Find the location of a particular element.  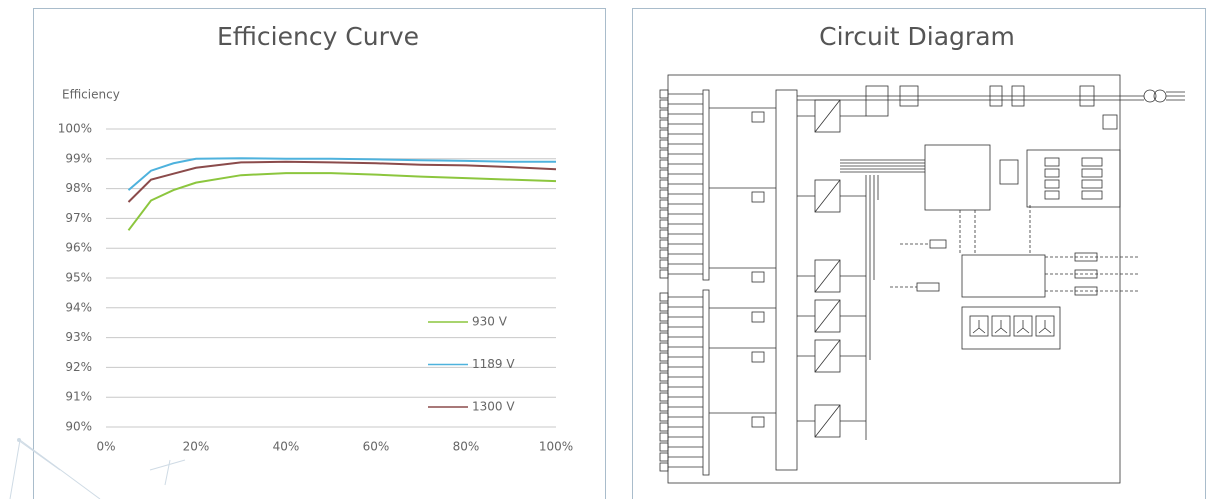

x-tick-label: 40% is located at coordinates (286, 447).